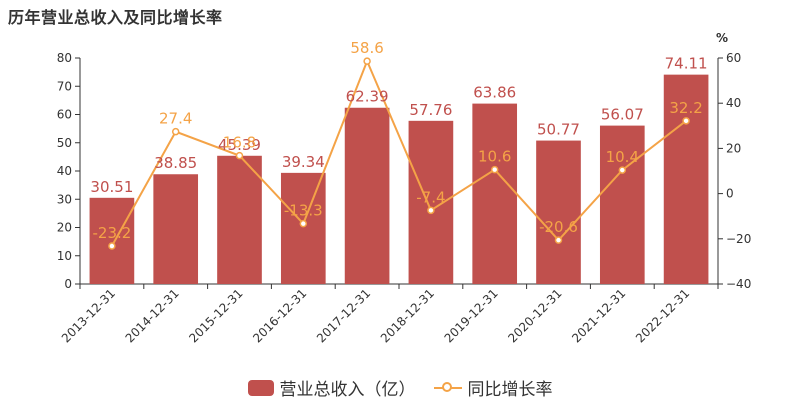 The height and width of the screenshot is (400, 800). What do you see at coordinates (622, 157) in the screenshot?
I see `growth-value-label: 10.4` at bounding box center [622, 157].